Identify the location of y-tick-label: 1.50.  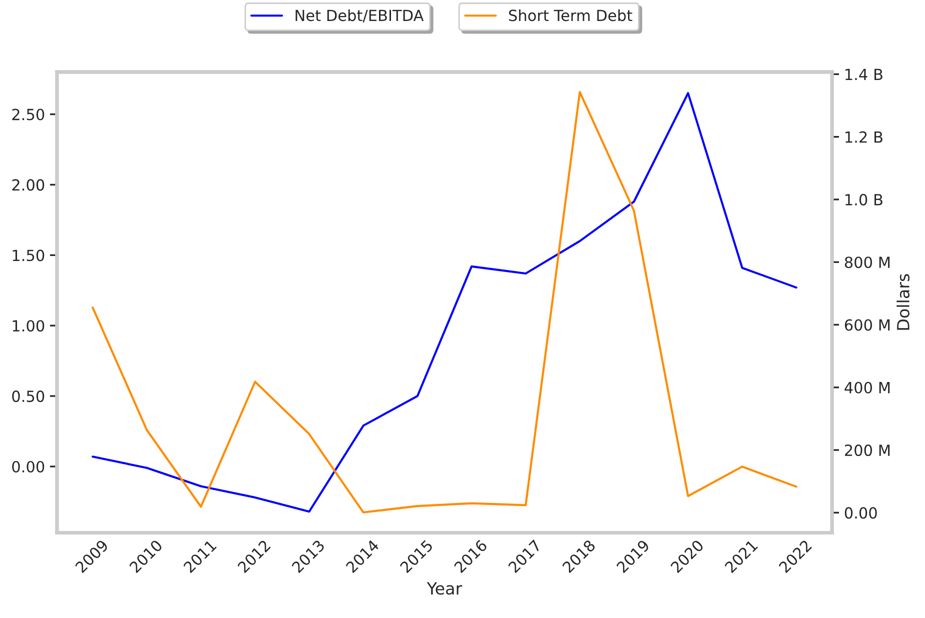
(28, 256).